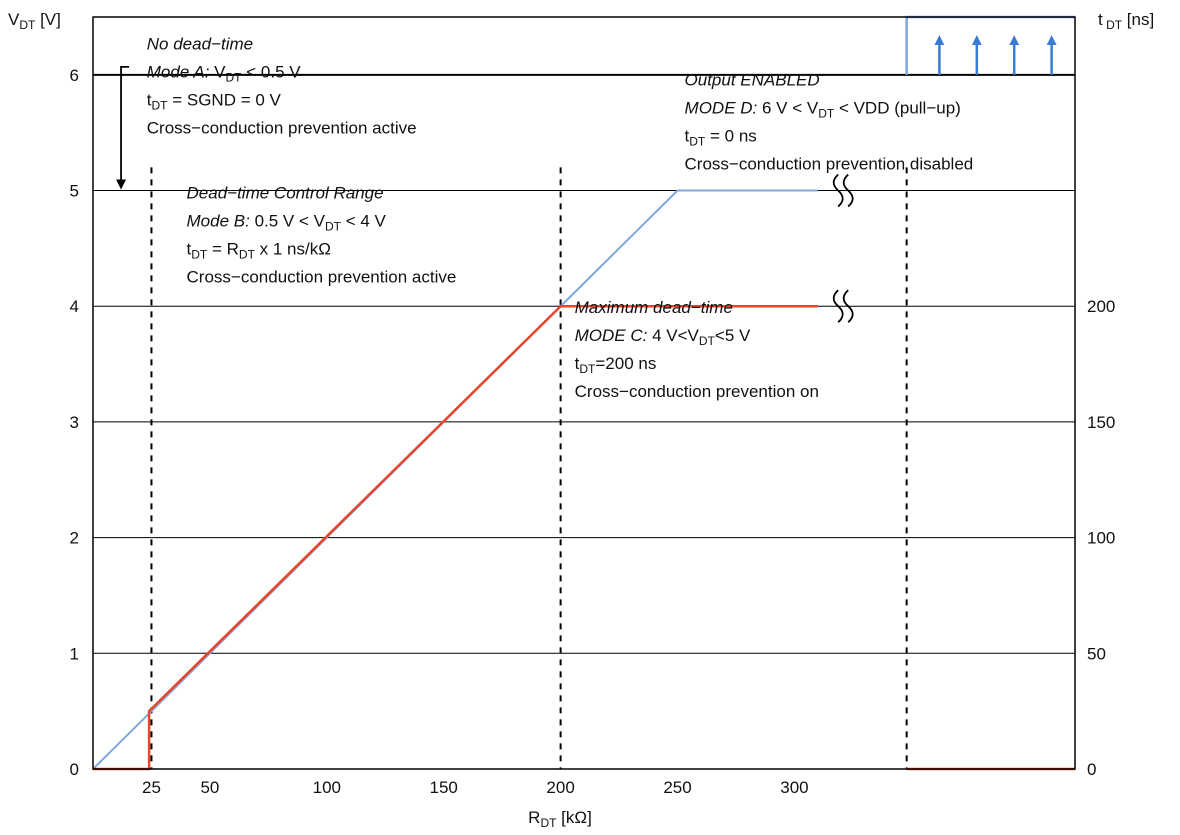 Image resolution: width=1180 pixels, height=835 pixels. What do you see at coordinates (74, 538) in the screenshot?
I see `y-left-tick-label-2: 2` at bounding box center [74, 538].